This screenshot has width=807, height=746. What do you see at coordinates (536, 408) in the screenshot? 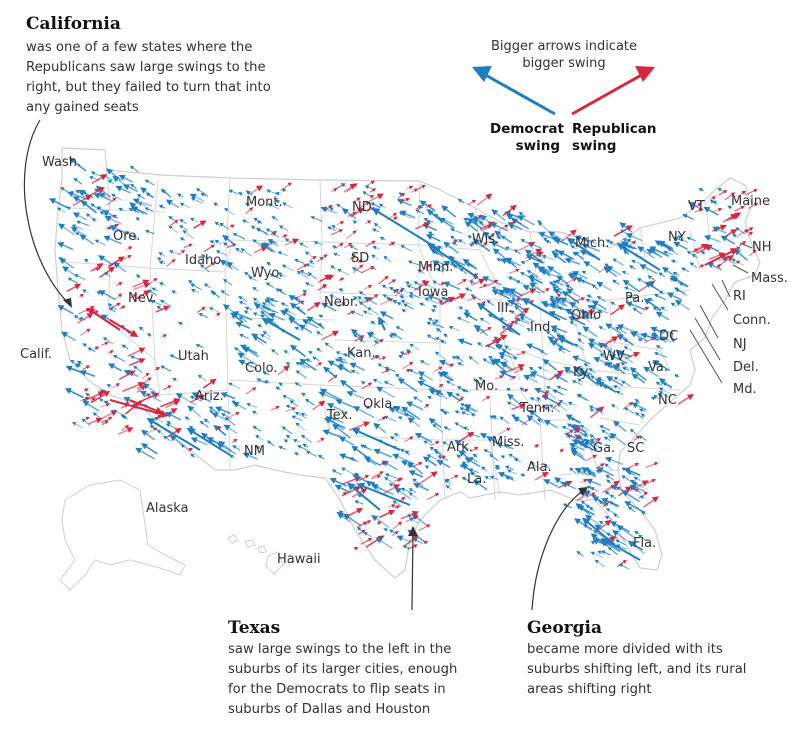
I see `state-label-tenn: Tenn.` at bounding box center [536, 408].